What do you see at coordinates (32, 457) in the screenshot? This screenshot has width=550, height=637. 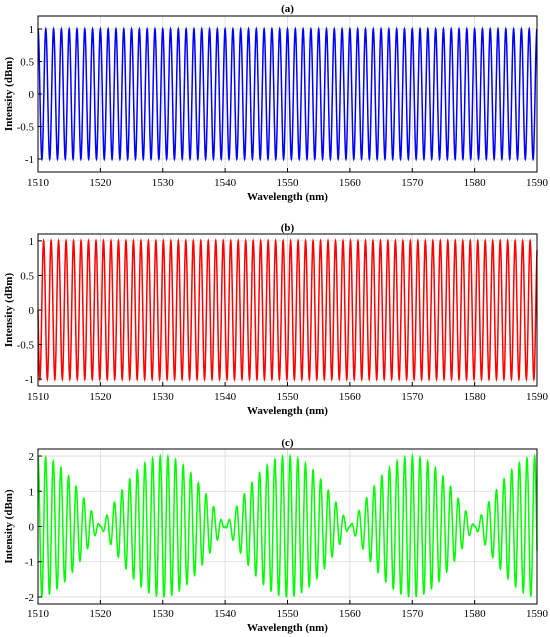 I see `y-tick-label: 2` at bounding box center [32, 457].